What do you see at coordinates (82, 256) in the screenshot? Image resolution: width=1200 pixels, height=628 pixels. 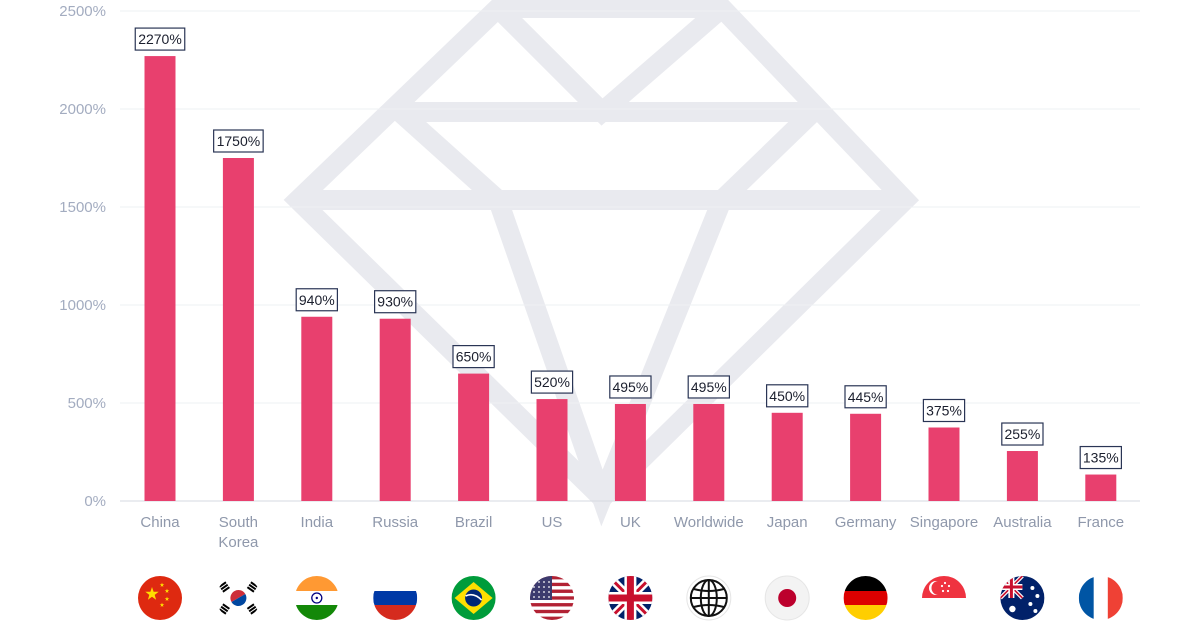 I see `y-axis: 0% 500% 1000% 1500% 2000% 2500%` at bounding box center [82, 256].